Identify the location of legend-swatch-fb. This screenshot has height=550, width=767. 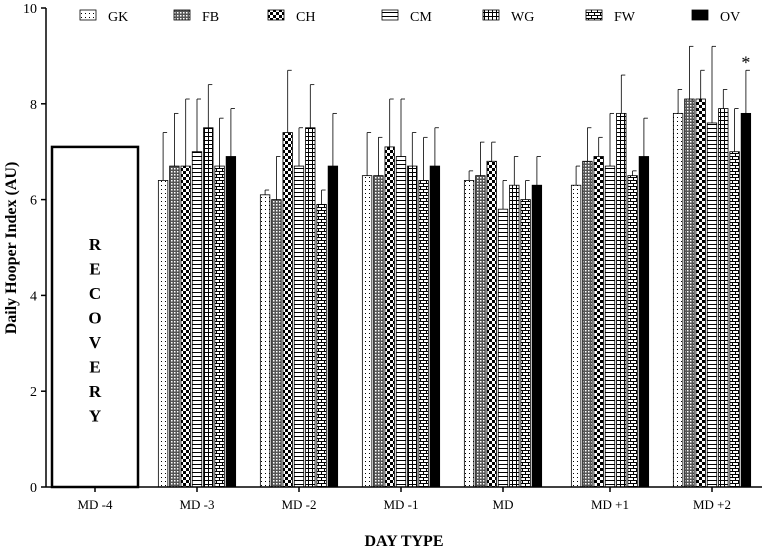
(182, 15).